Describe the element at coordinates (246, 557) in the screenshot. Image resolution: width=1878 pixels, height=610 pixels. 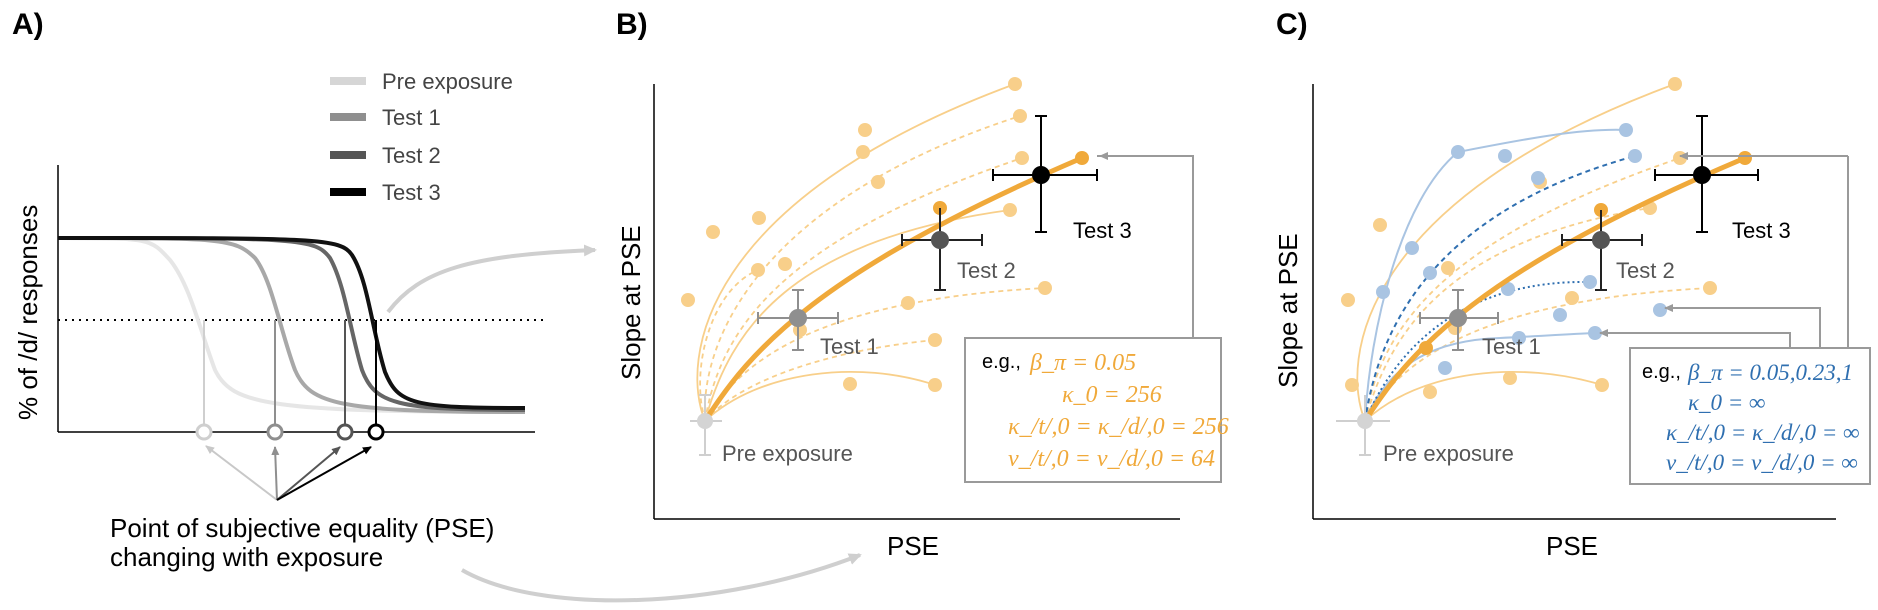
I see `panel-a-caption-line2: changing with exposure` at that location.